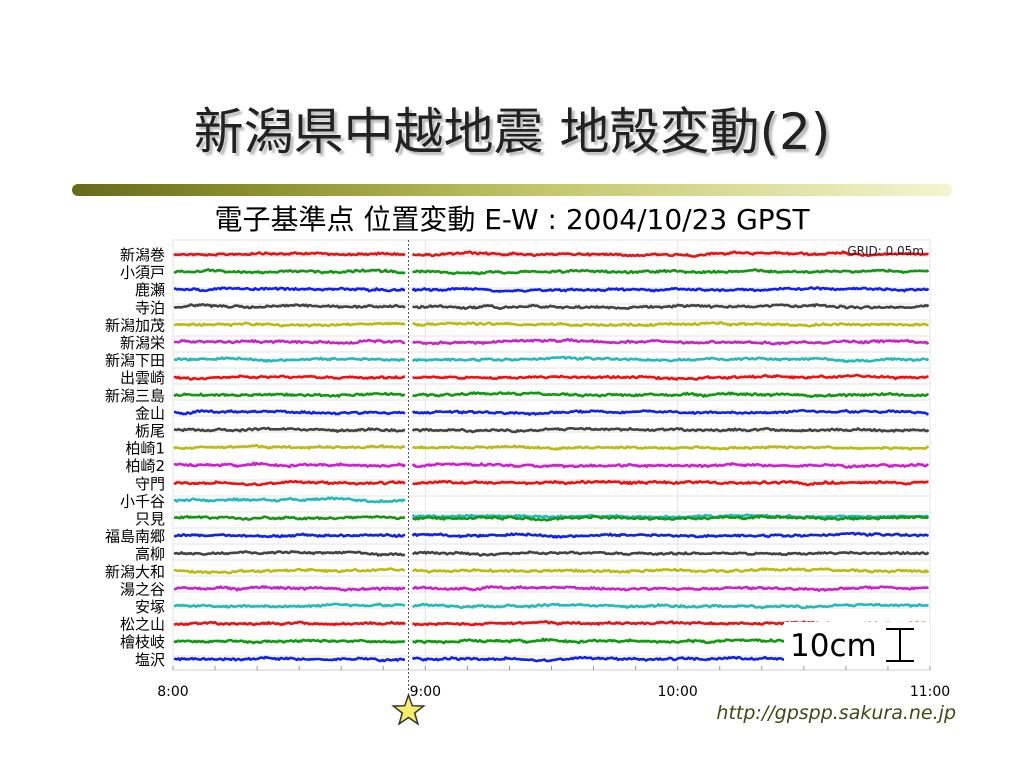 The width and height of the screenshot is (1024, 768). I want to click on station-label: 栃尾, so click(150, 431).